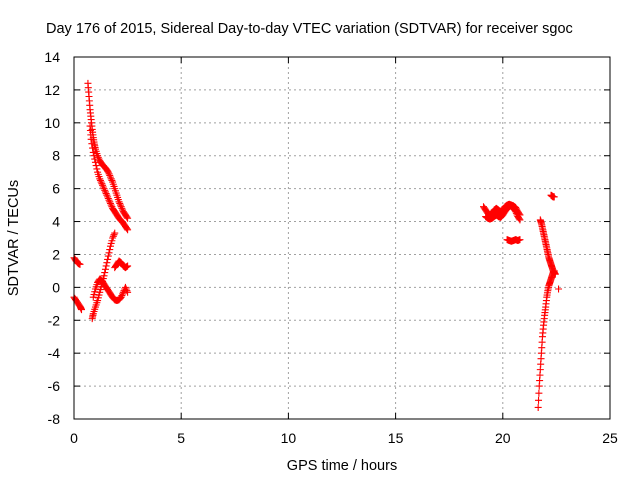 The width and height of the screenshot is (640, 480). Describe the element at coordinates (289, 438) in the screenshot. I see `x-tick-label: 10` at that location.